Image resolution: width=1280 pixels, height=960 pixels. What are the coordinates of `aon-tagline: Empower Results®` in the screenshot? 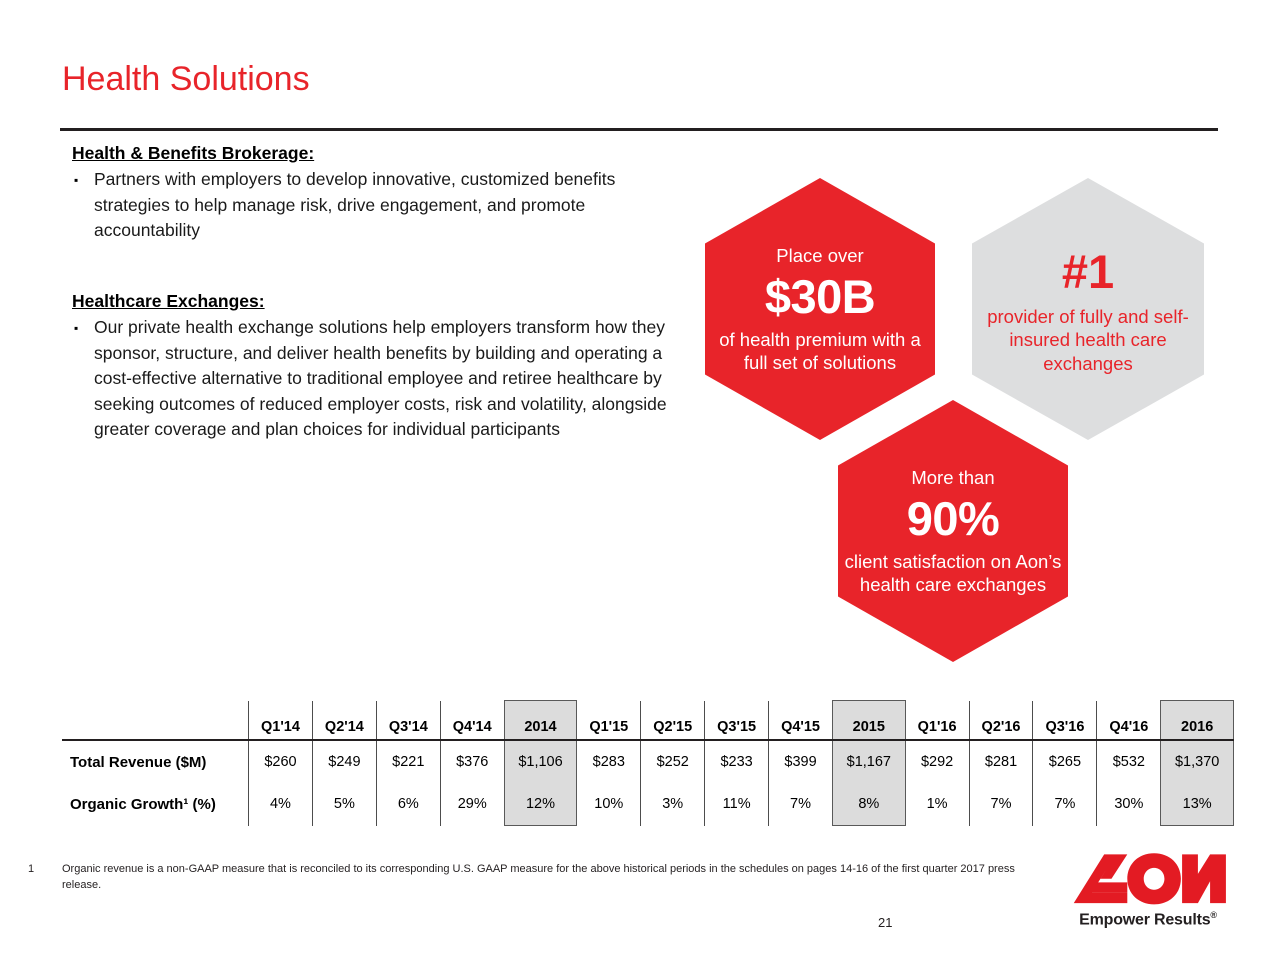 It's located at (1148, 919).